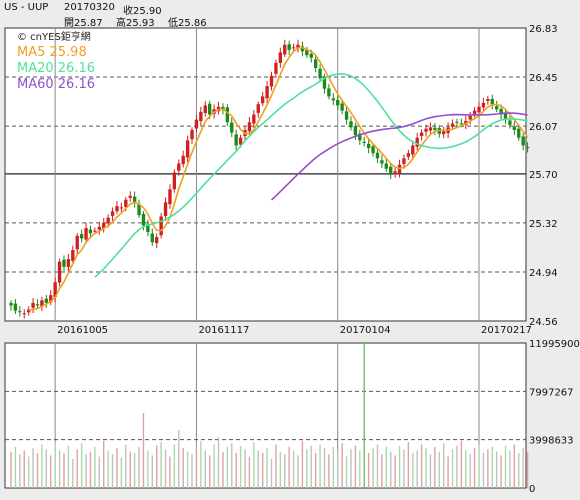 Image resolution: width=580 pixels, height=500 pixels. I want to click on date-tick-label: 20170217, so click(506, 330).